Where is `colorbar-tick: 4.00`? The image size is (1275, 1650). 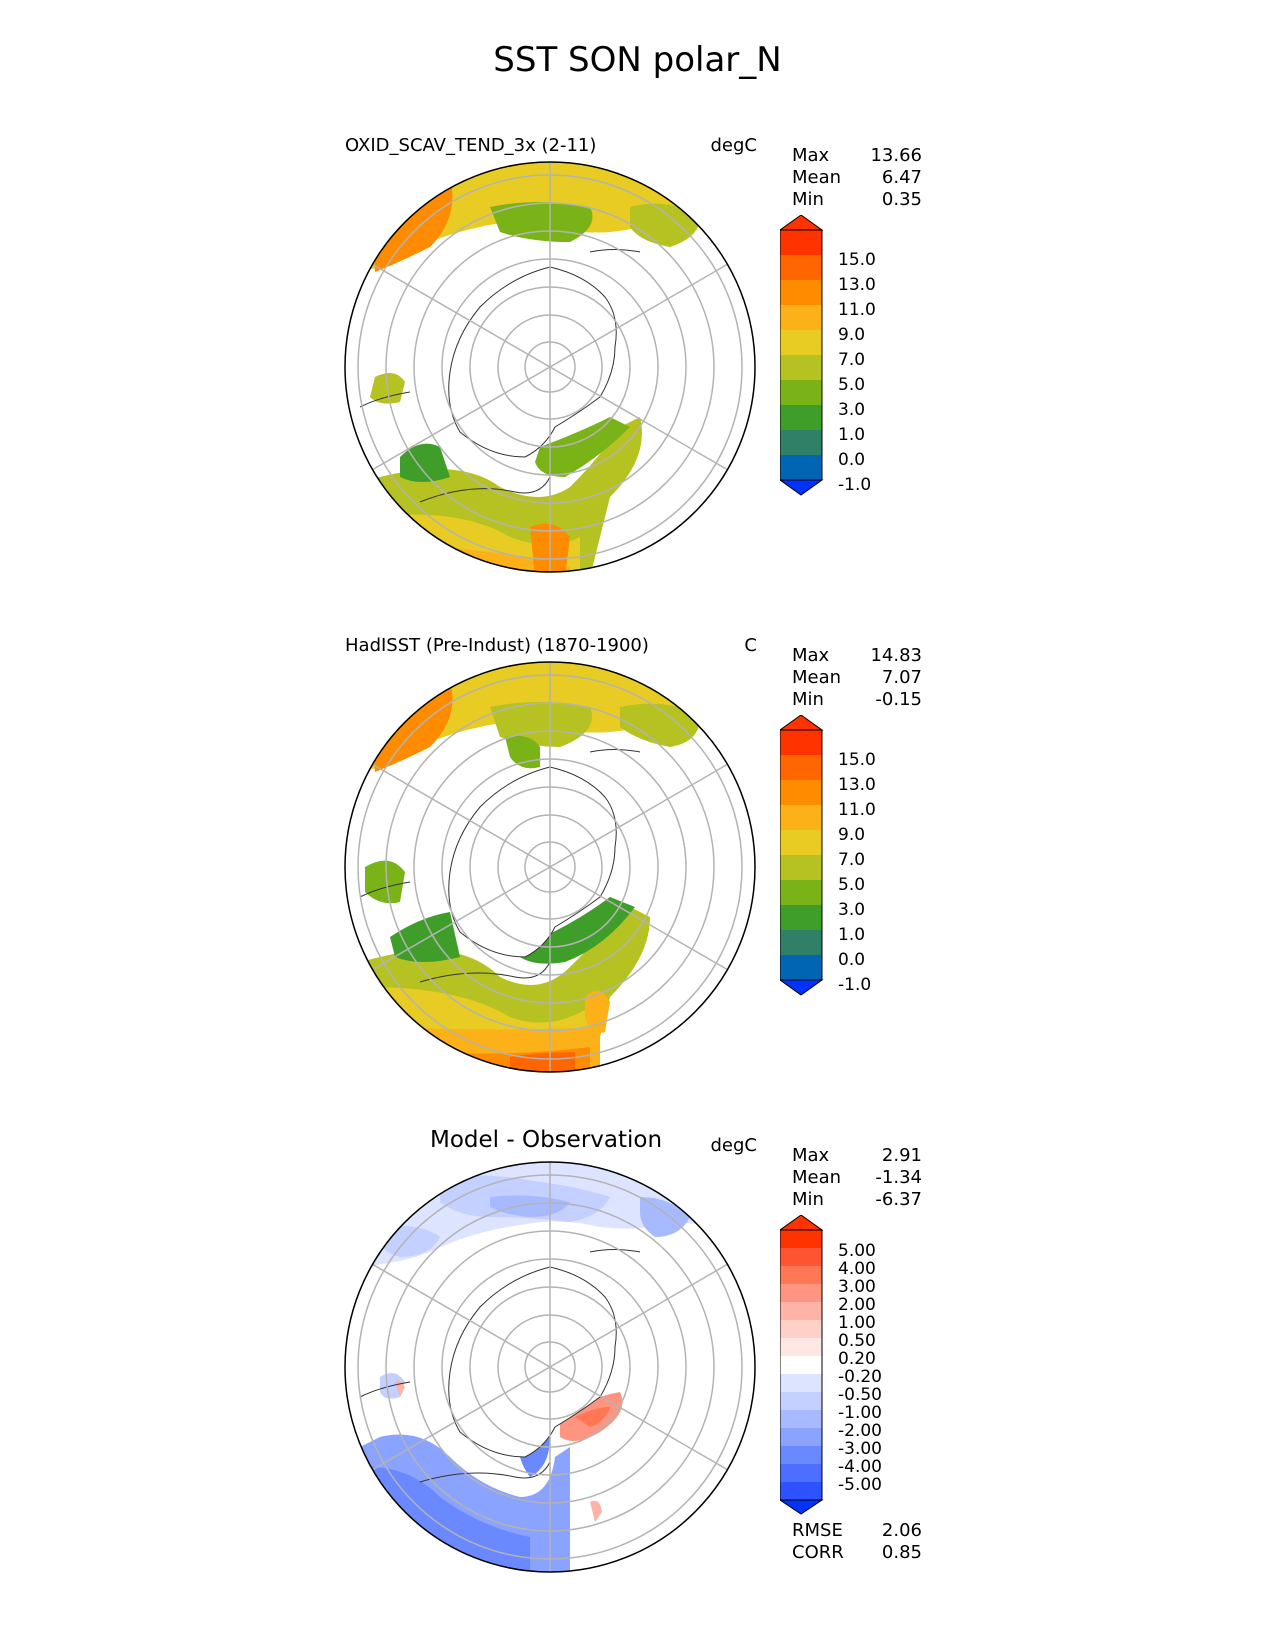
colorbar-tick: 4.00 is located at coordinates (857, 1269).